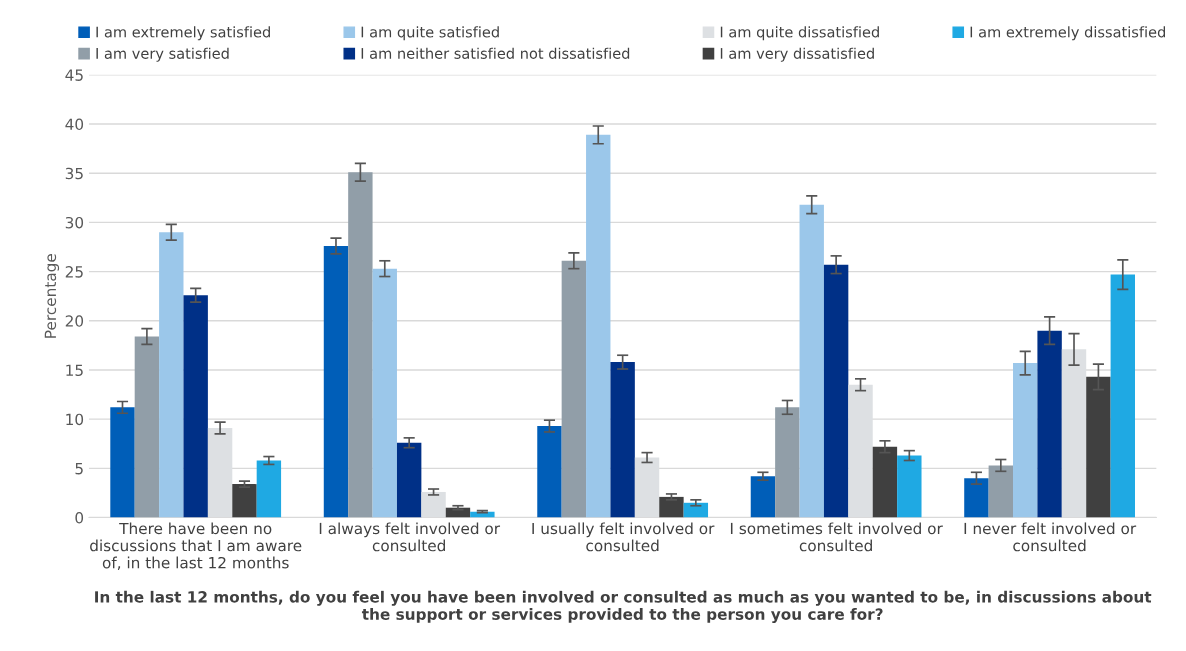 Image resolution: width=1186 pixels, height=651 pixels. I want to click on y-tick-label: 30, so click(74, 222).